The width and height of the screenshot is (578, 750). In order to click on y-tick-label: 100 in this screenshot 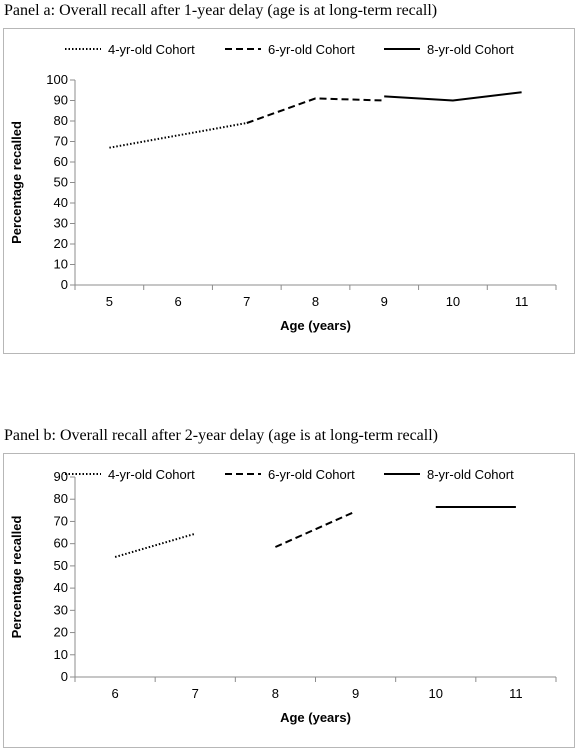, I will do `click(57, 79)`.